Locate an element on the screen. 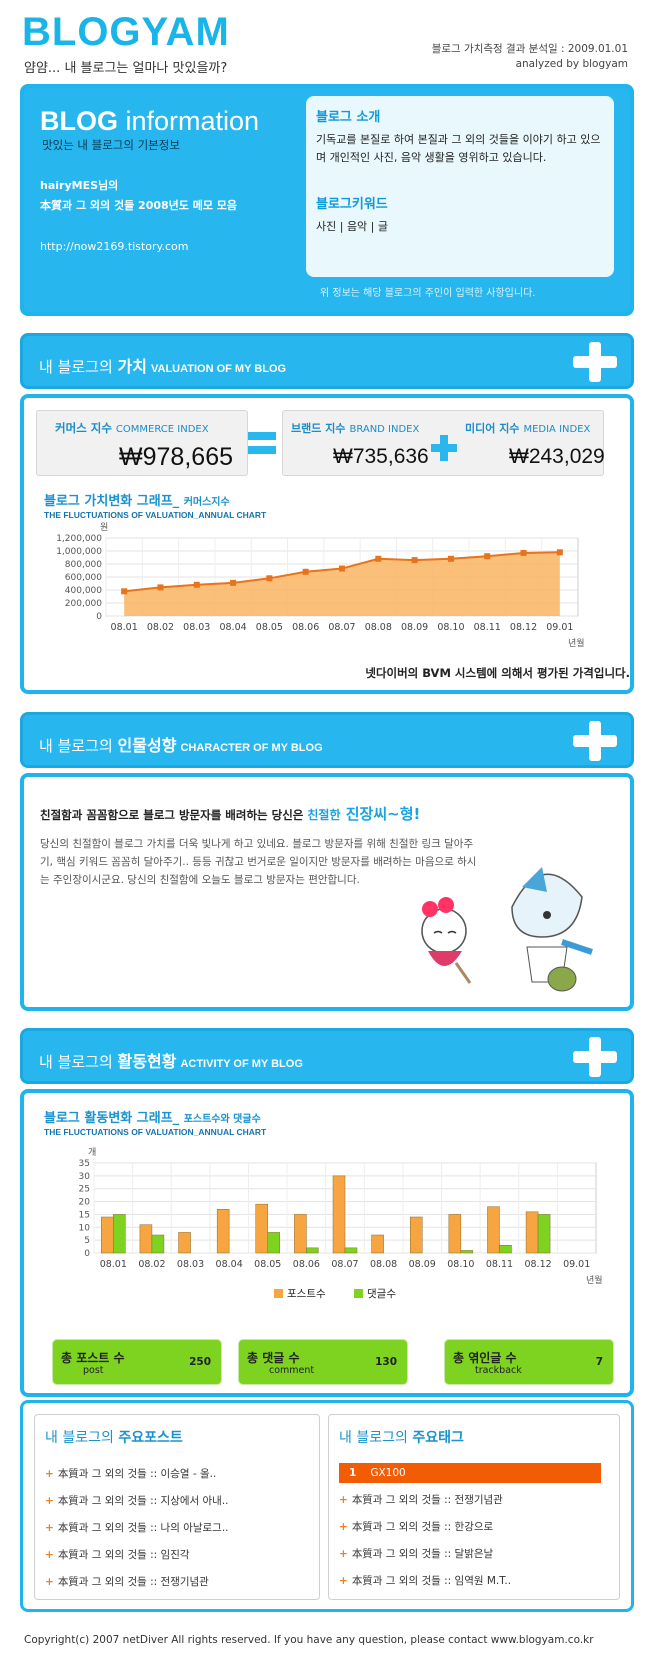 The width and height of the screenshot is (650, 1666). x-tick-label: 08.05 is located at coordinates (267, 1264).